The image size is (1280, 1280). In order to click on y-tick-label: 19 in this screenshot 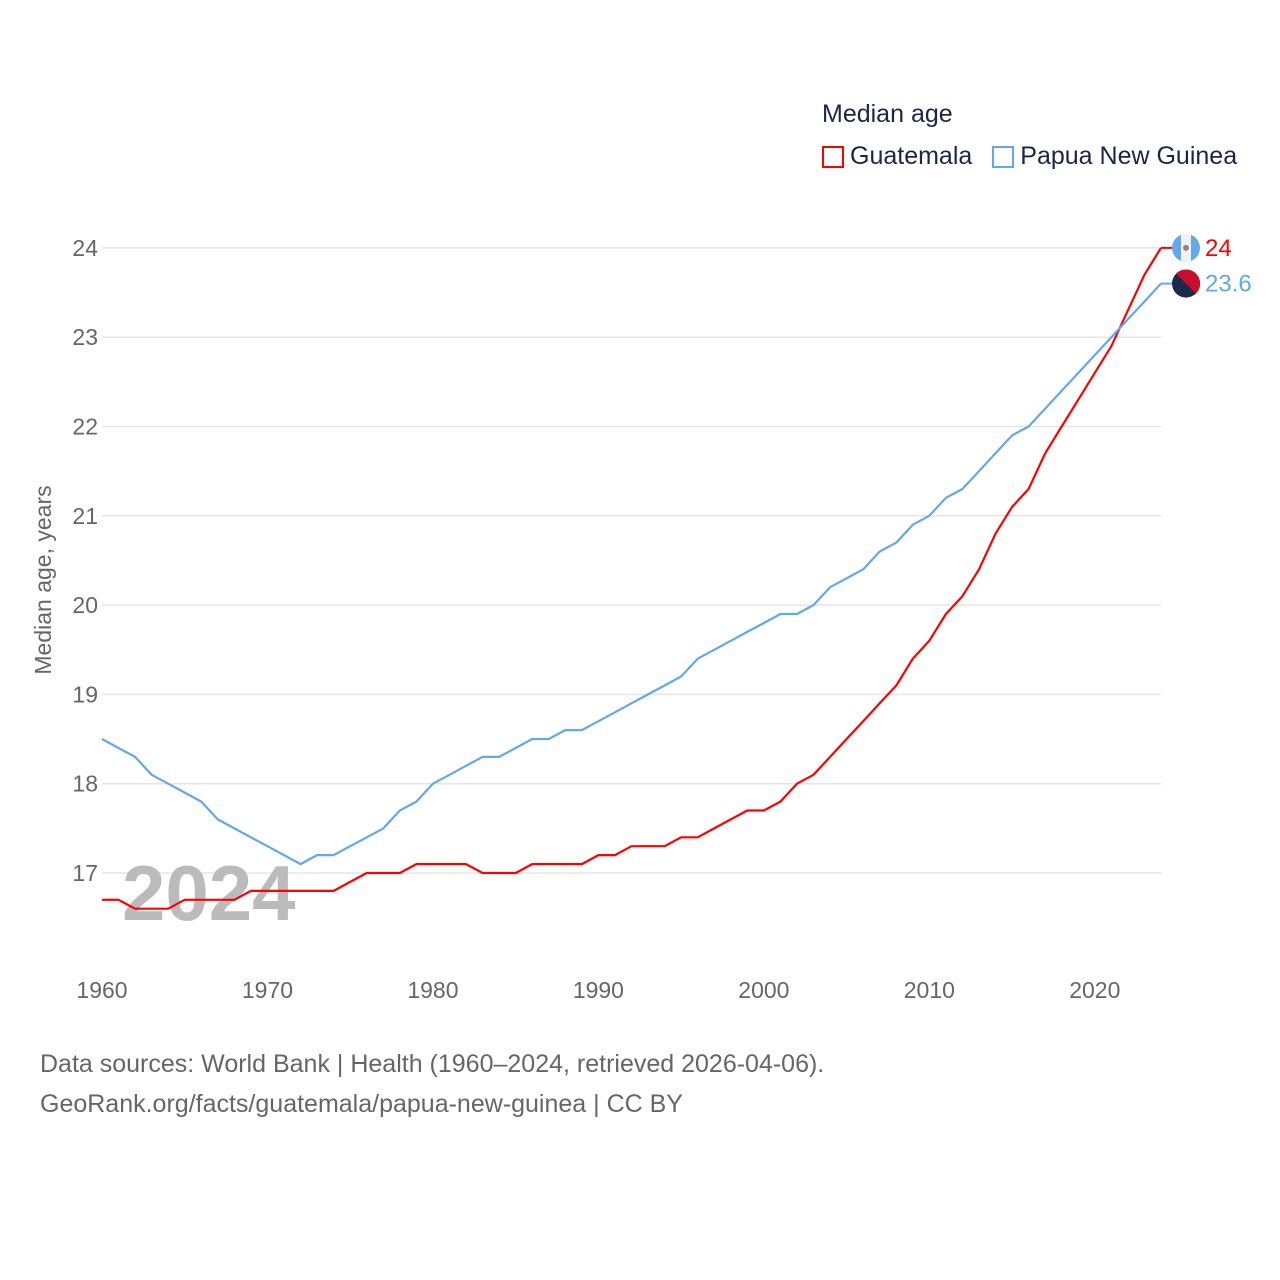, I will do `click(85, 694)`.